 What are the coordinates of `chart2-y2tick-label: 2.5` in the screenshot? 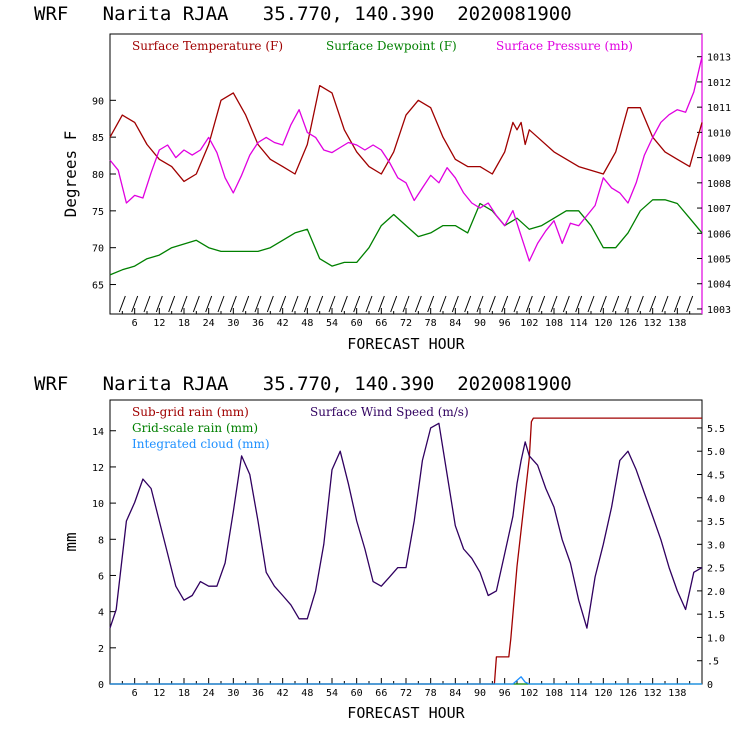 It's located at (716, 569).